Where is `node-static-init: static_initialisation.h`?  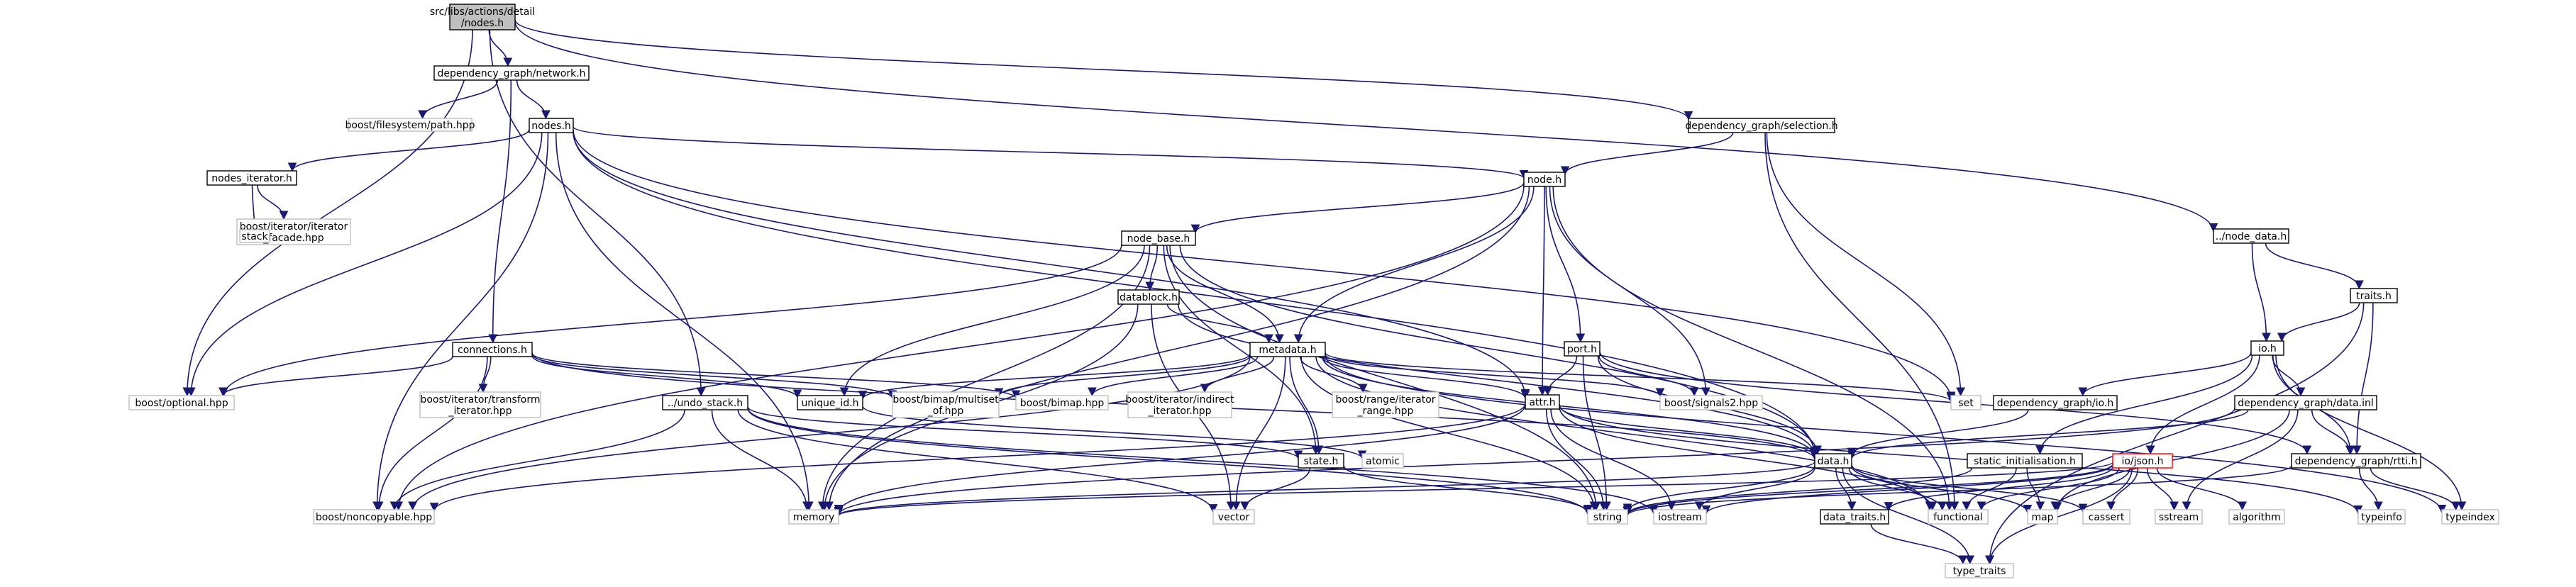 node-static-init: static_initialisation.h is located at coordinates (2025, 461).